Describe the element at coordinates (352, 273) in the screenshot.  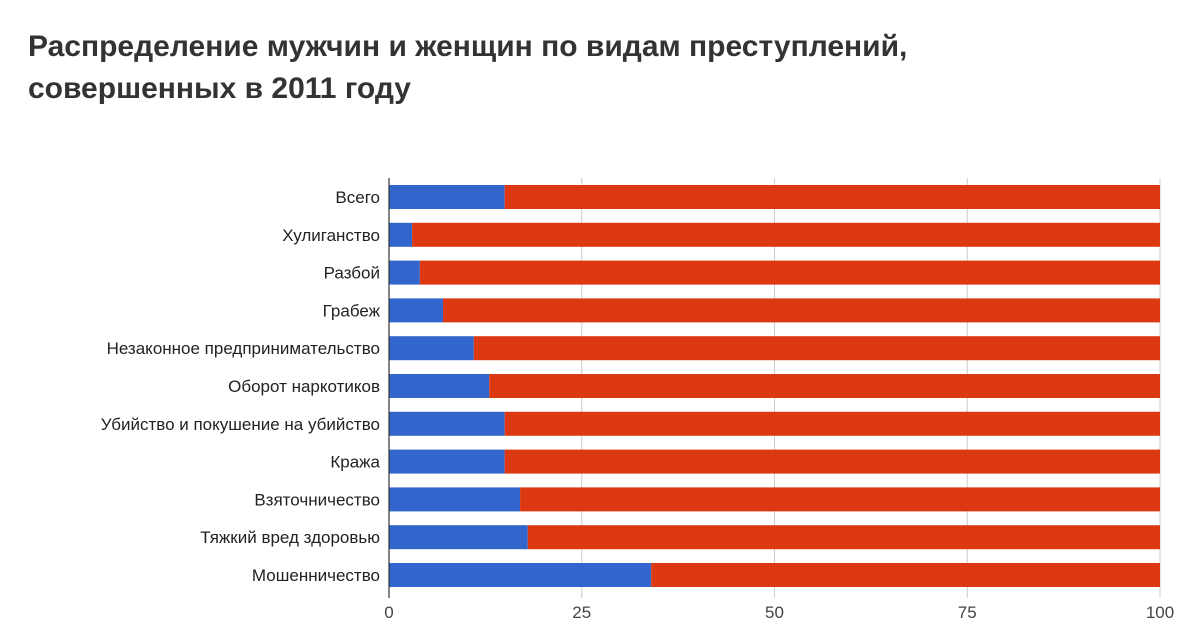
I see `category-label-2: Разбой` at that location.